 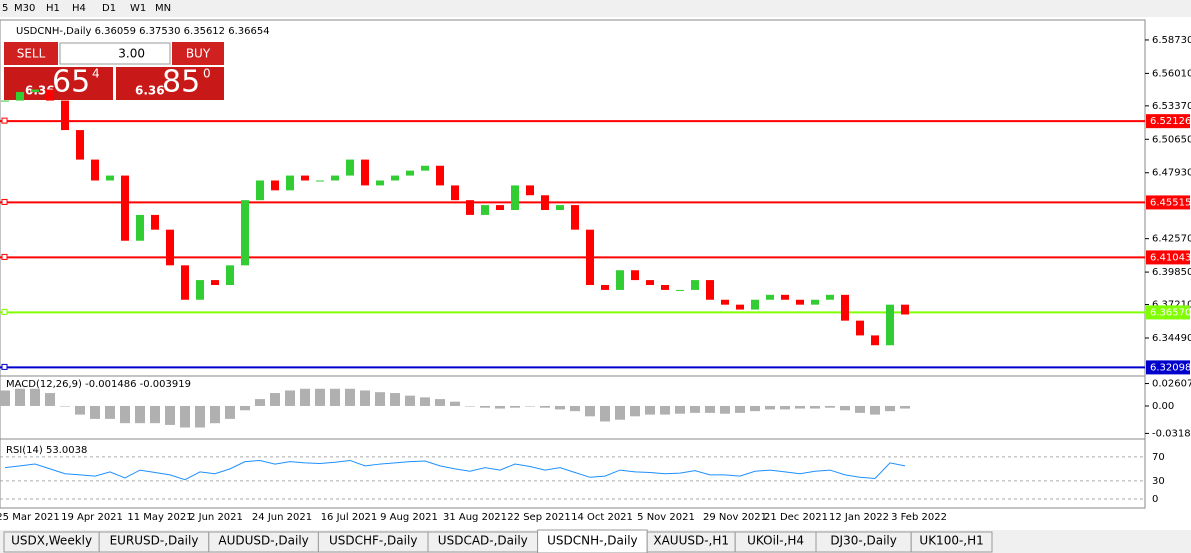 What do you see at coordinates (5, 8) in the screenshot?
I see `timeframe-button: 5` at bounding box center [5, 8].